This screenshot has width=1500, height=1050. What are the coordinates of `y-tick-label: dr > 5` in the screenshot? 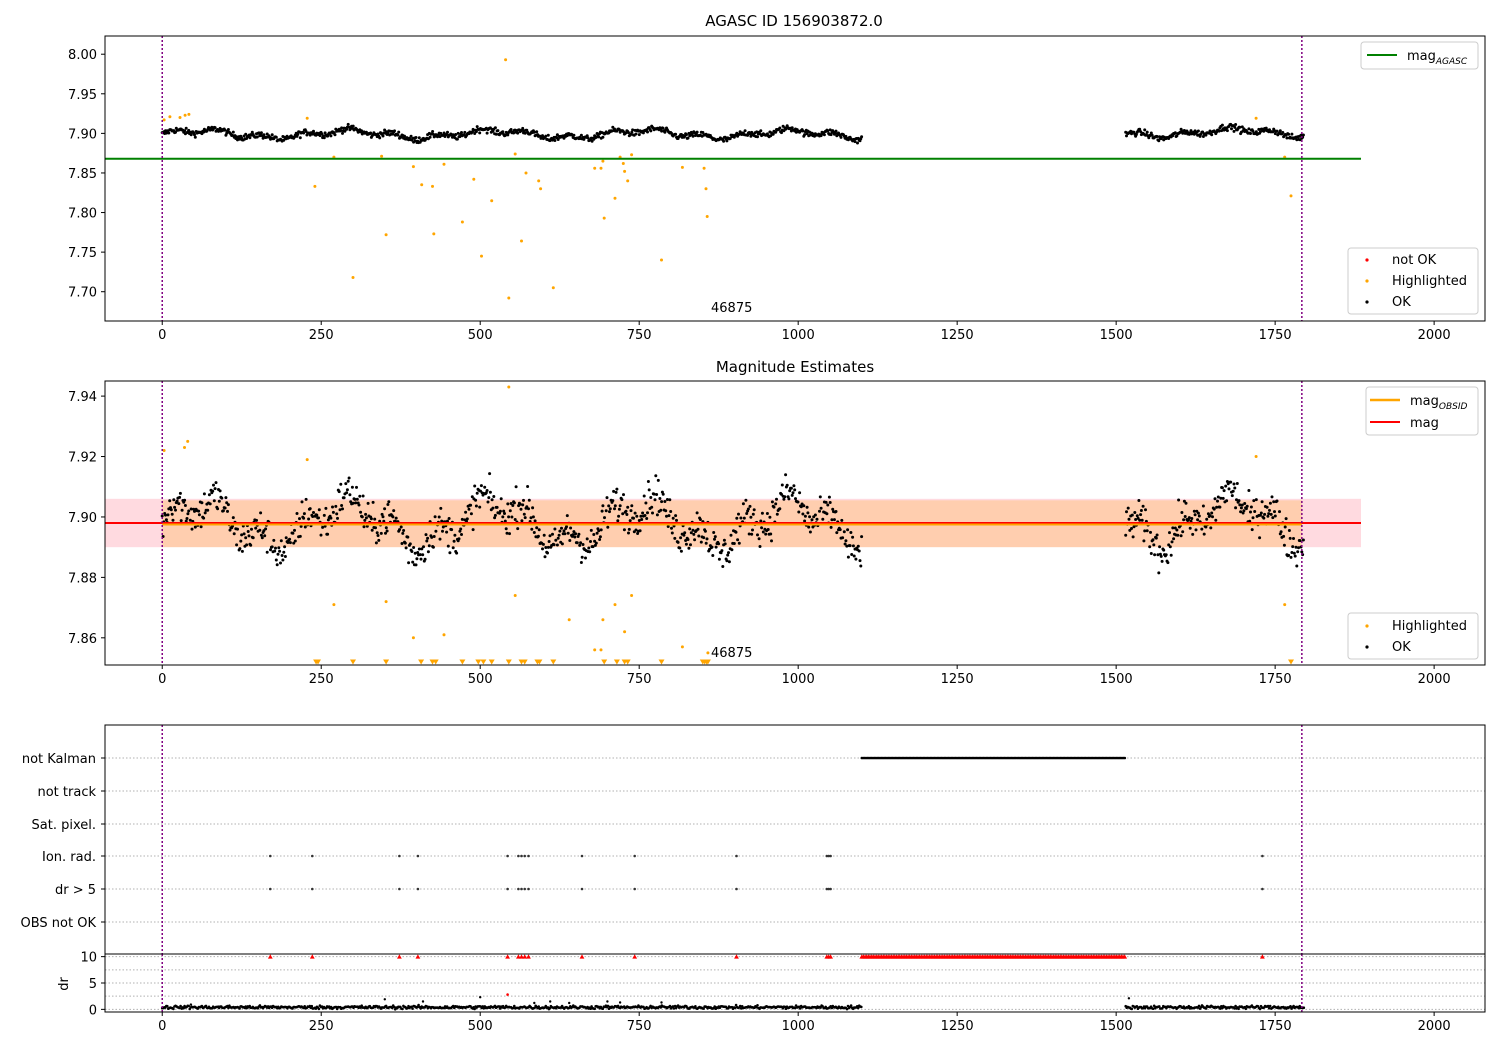 It's located at (75, 890).